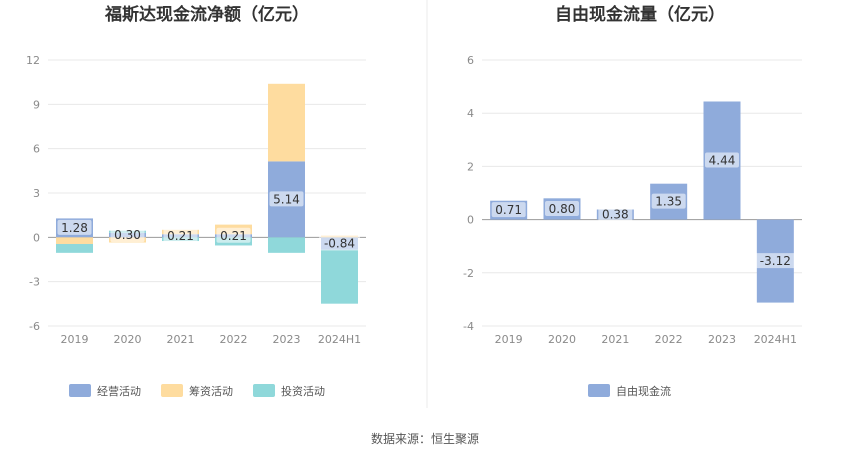  What do you see at coordinates (303, 391) in the screenshot?
I see `legend-label: 投资活动` at bounding box center [303, 391].